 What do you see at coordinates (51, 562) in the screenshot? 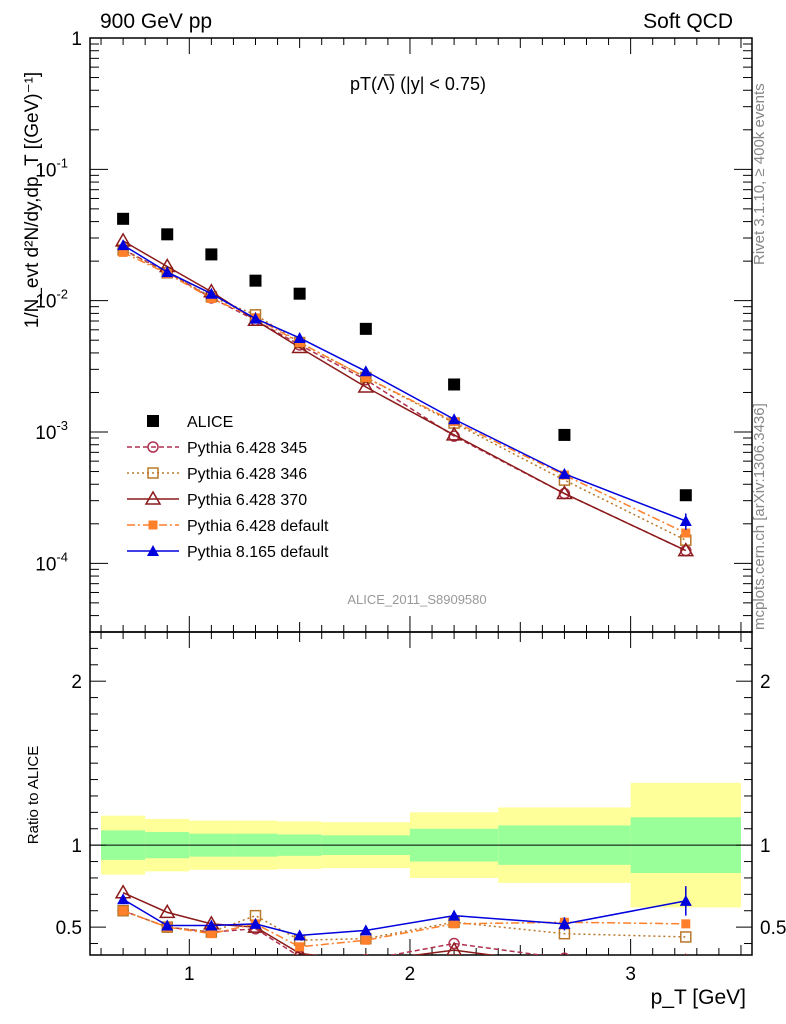
I see `y-tick-label: 10⁻⁴` at bounding box center [51, 562].